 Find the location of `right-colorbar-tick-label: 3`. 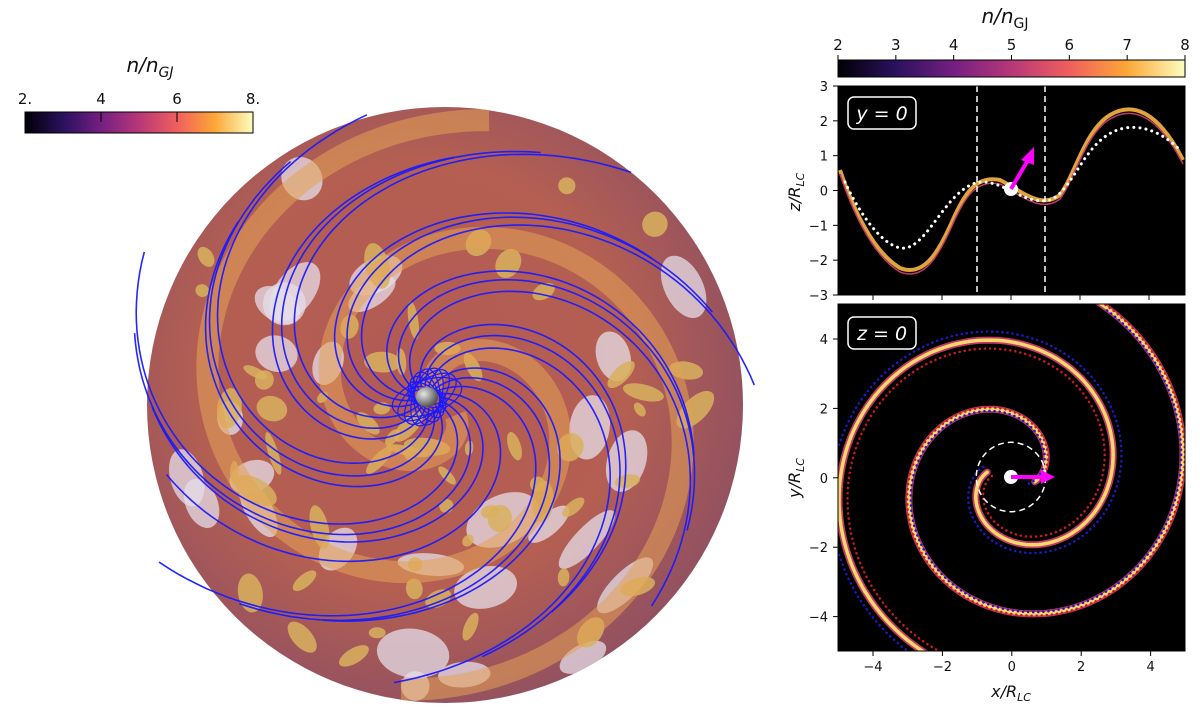

right-colorbar-tick-label: 3 is located at coordinates (896, 45).